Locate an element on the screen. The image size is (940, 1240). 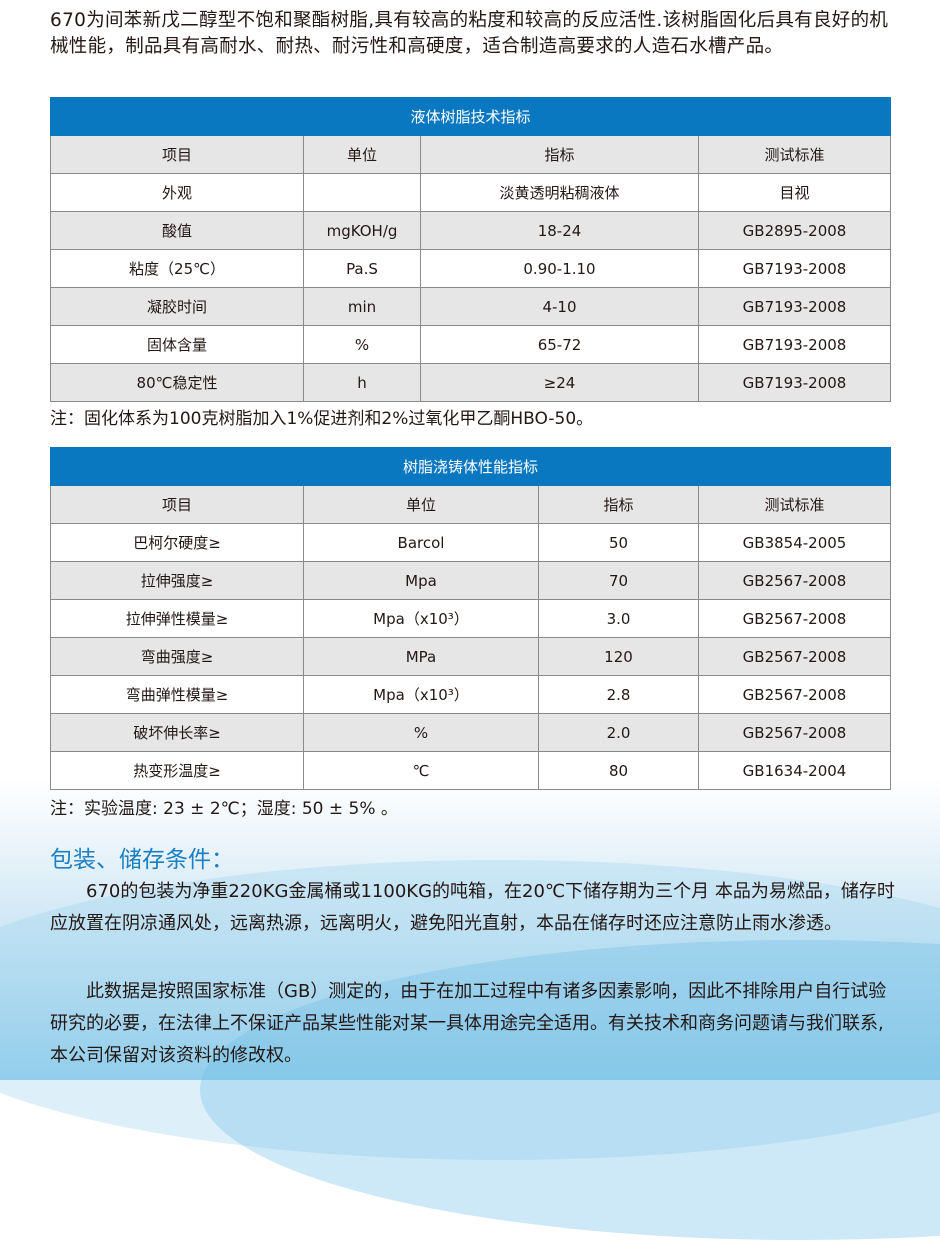
table-cell: 弯曲强度≥ is located at coordinates (177, 656).